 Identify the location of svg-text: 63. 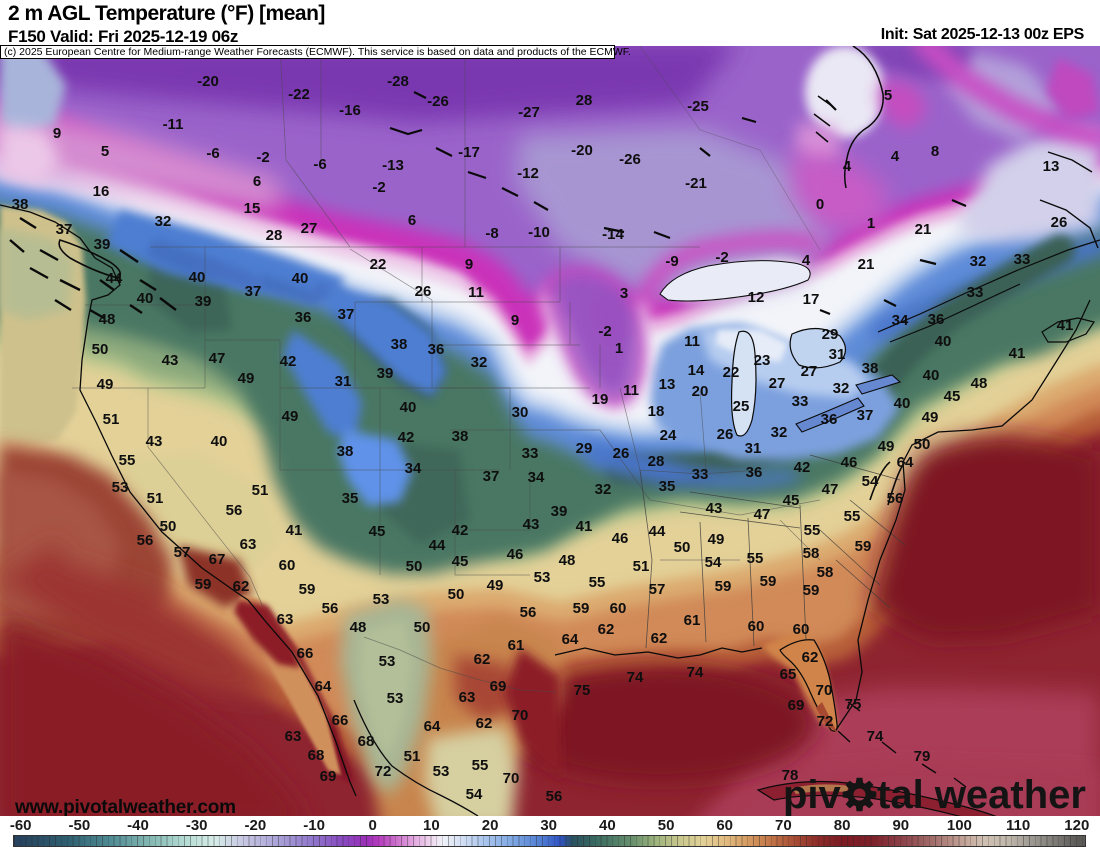
(285, 619).